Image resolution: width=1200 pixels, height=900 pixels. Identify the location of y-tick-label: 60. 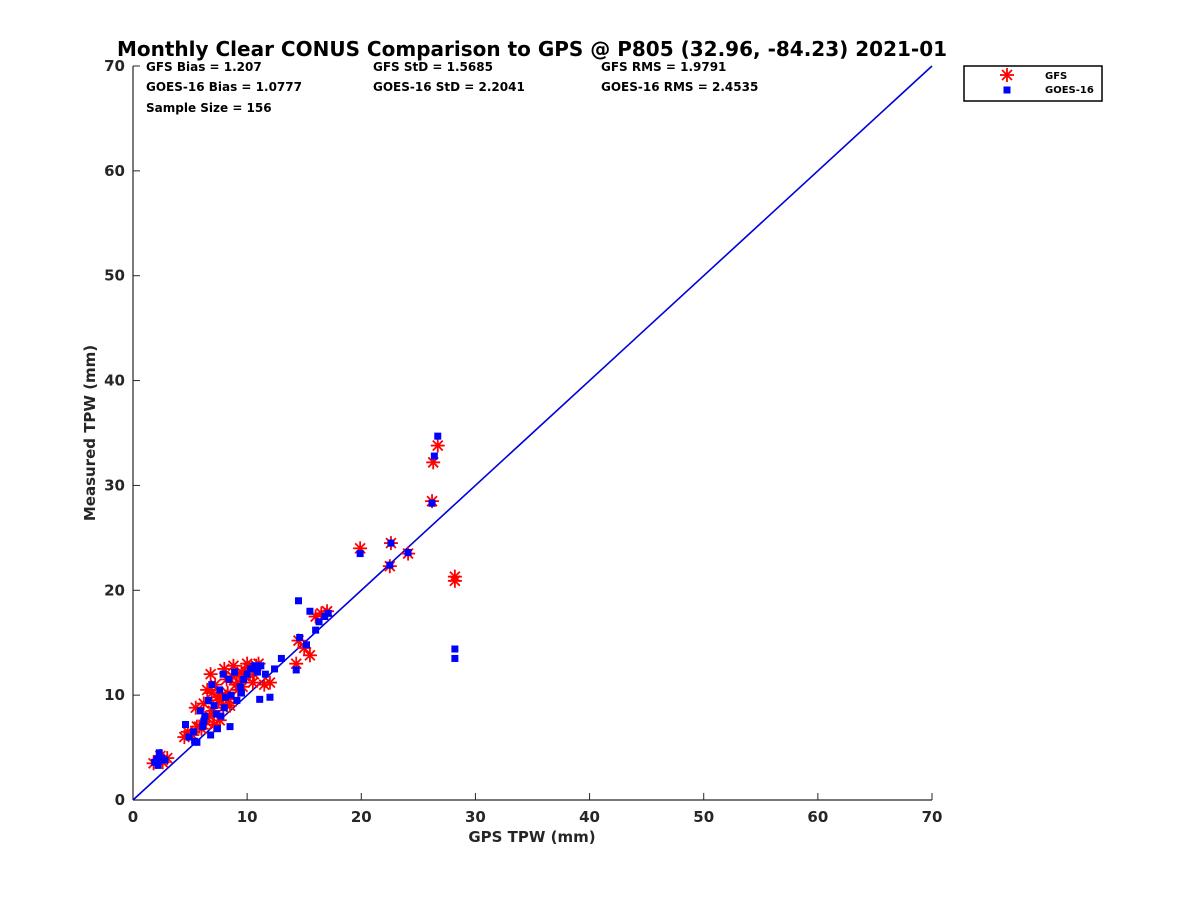
(114, 171).